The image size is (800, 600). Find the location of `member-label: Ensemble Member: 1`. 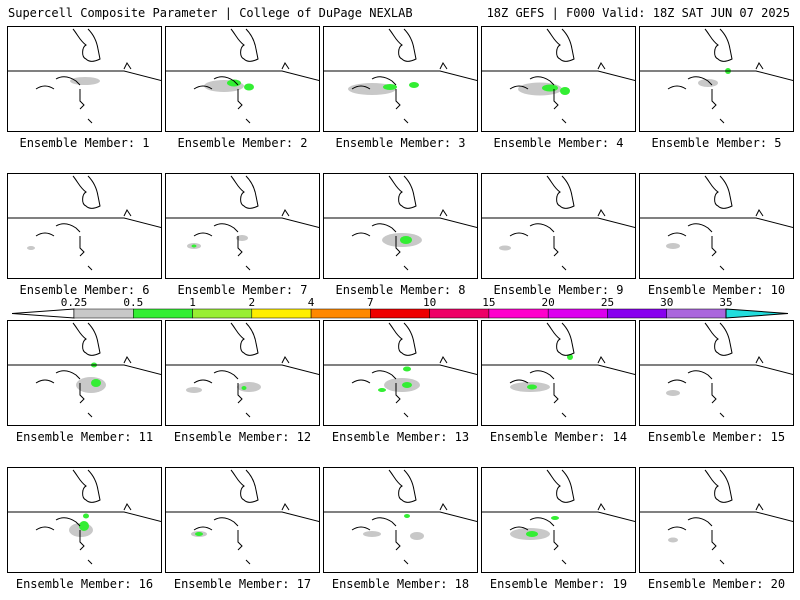

member-label: Ensemble Member: 1 is located at coordinates (84, 143).